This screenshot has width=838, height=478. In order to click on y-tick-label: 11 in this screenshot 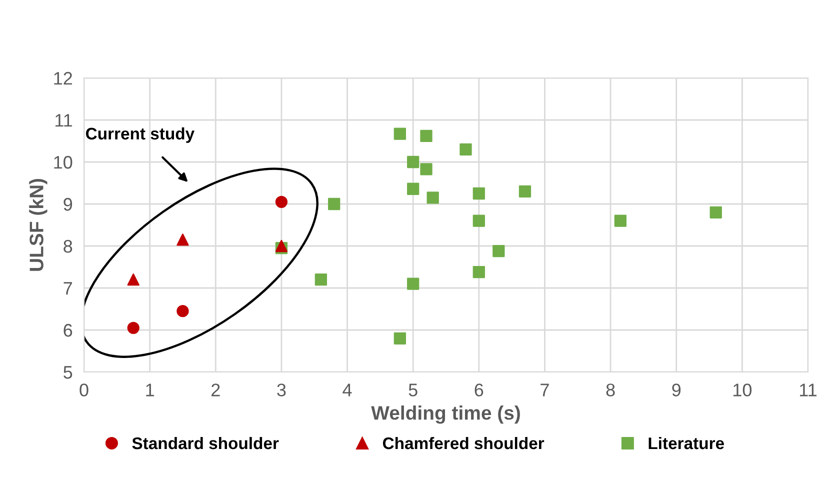, I will do `click(64, 120)`.